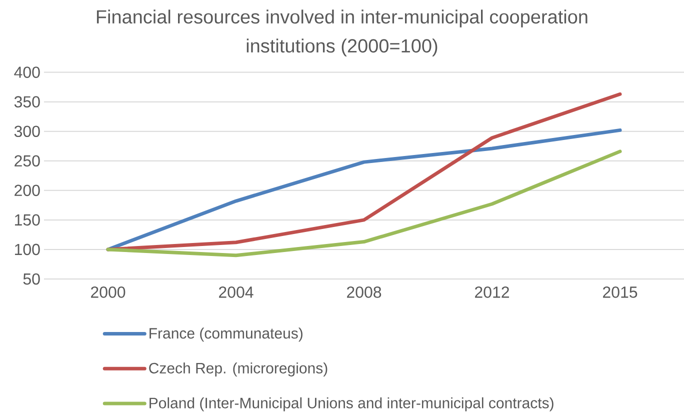  I want to click on legend-label: Czech Rep. (microregions), so click(238, 369).